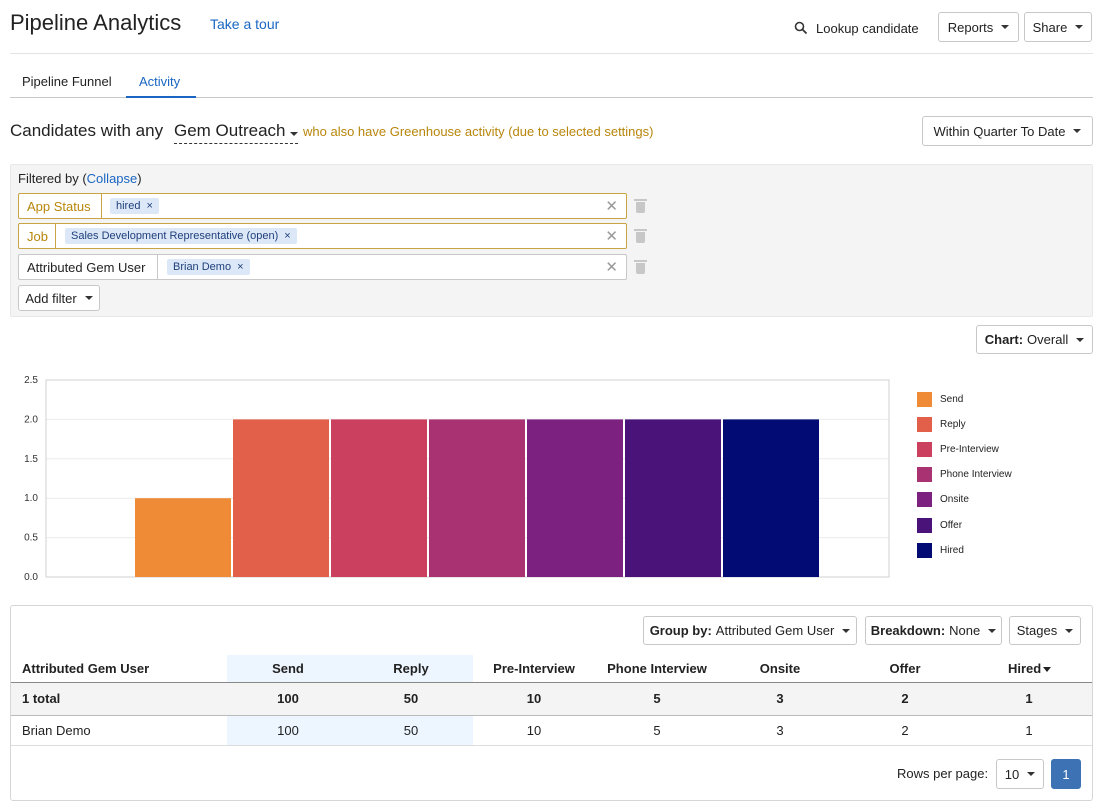 This screenshot has width=1102, height=808. I want to click on total-row-bg, so click(551, 699).